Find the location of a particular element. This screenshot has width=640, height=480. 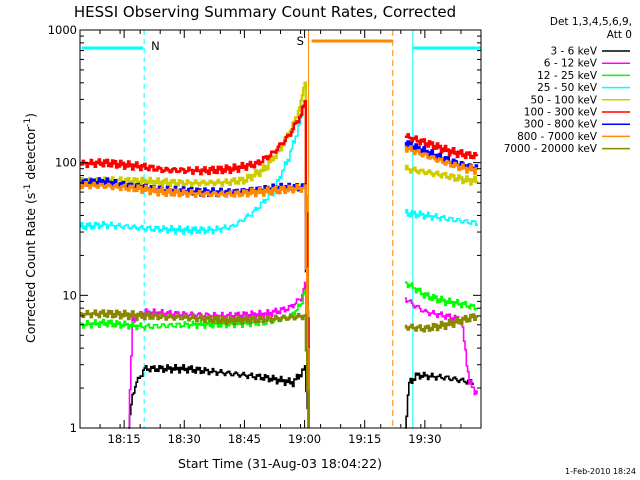

y-tick-label: 10 is located at coordinates (69, 295).